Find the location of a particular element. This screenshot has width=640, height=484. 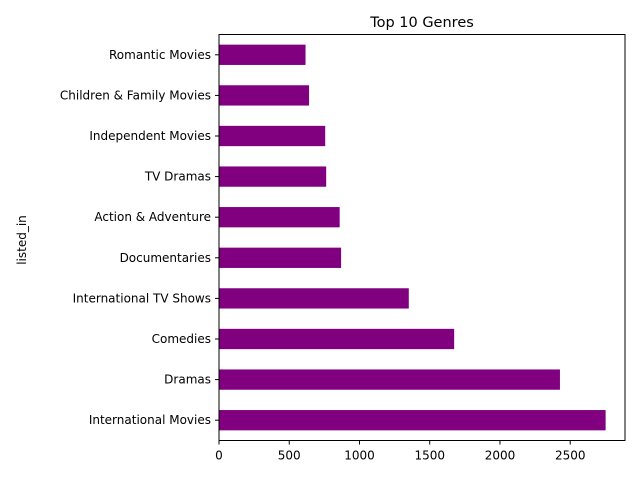

x-tick-label: 1000 is located at coordinates (359, 456).